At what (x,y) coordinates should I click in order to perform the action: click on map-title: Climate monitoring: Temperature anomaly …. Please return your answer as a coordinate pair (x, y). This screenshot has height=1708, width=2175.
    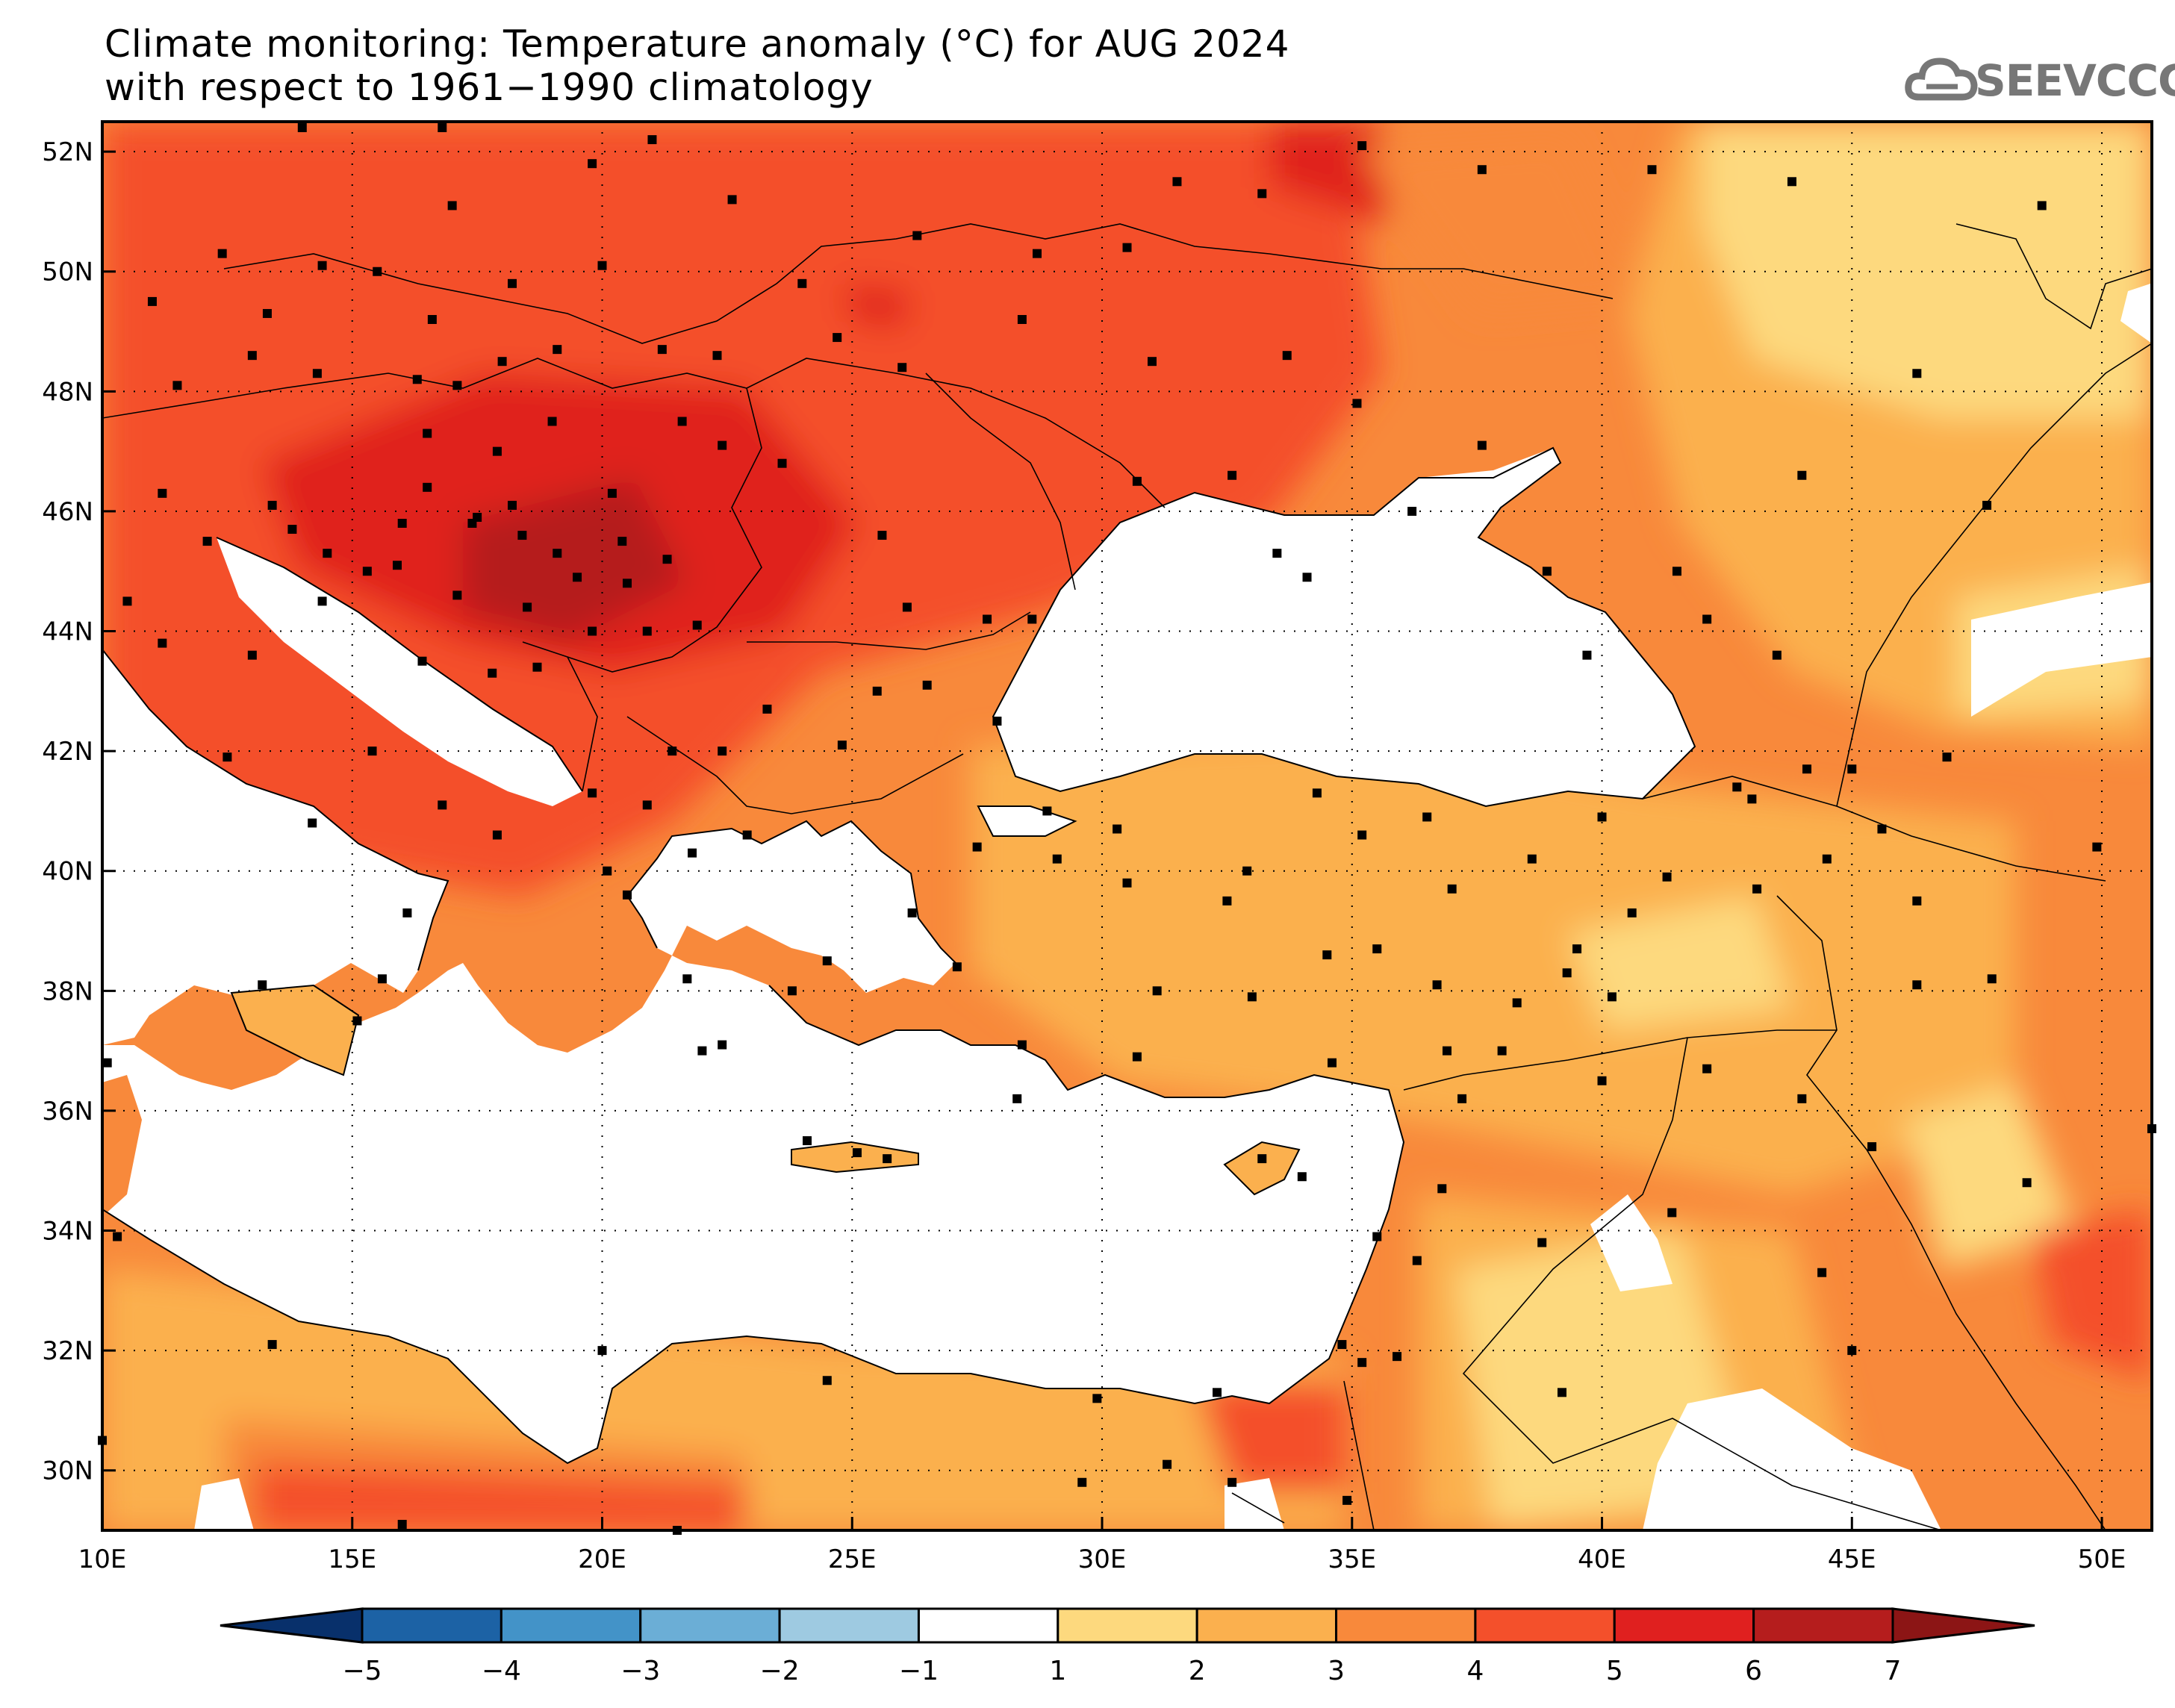
    Looking at the image, I should click on (697, 65).